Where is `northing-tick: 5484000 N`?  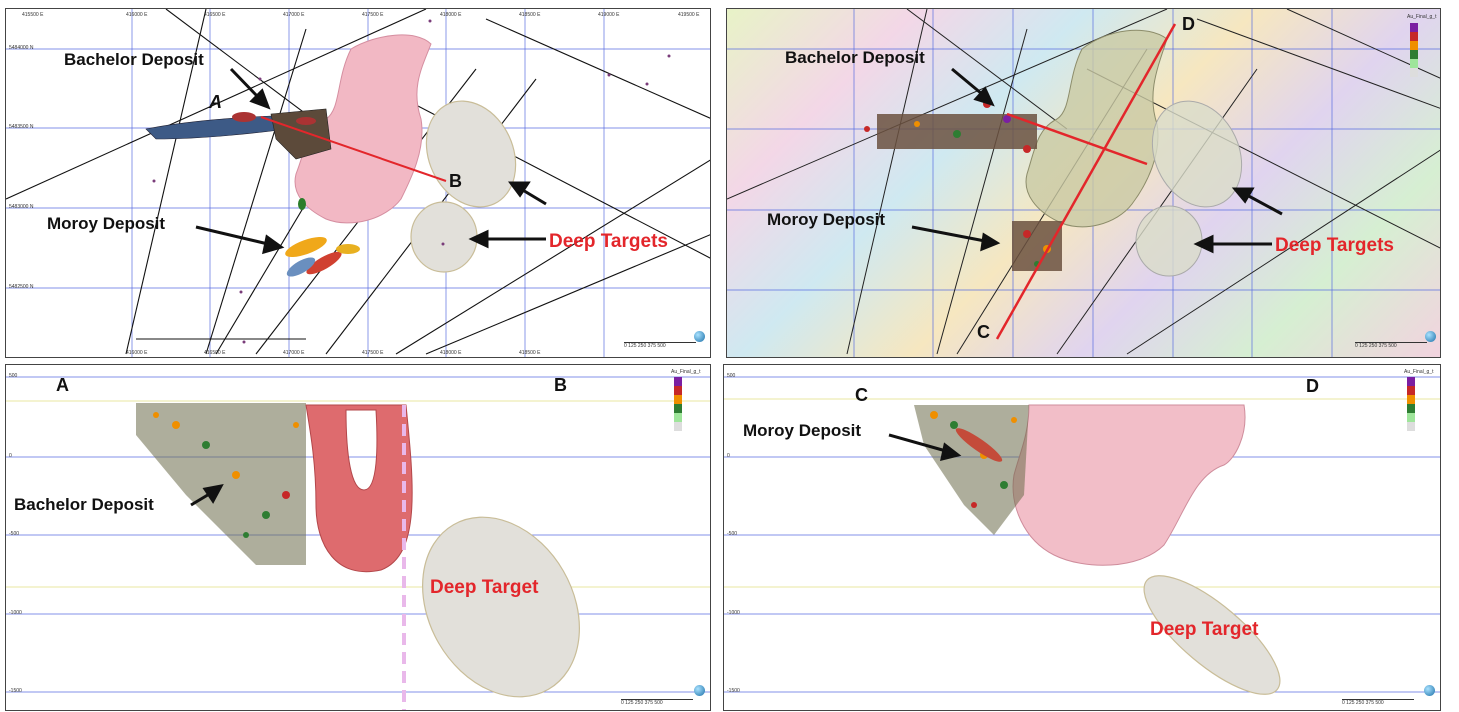
northing-tick: 5484000 N is located at coordinates (21, 48).